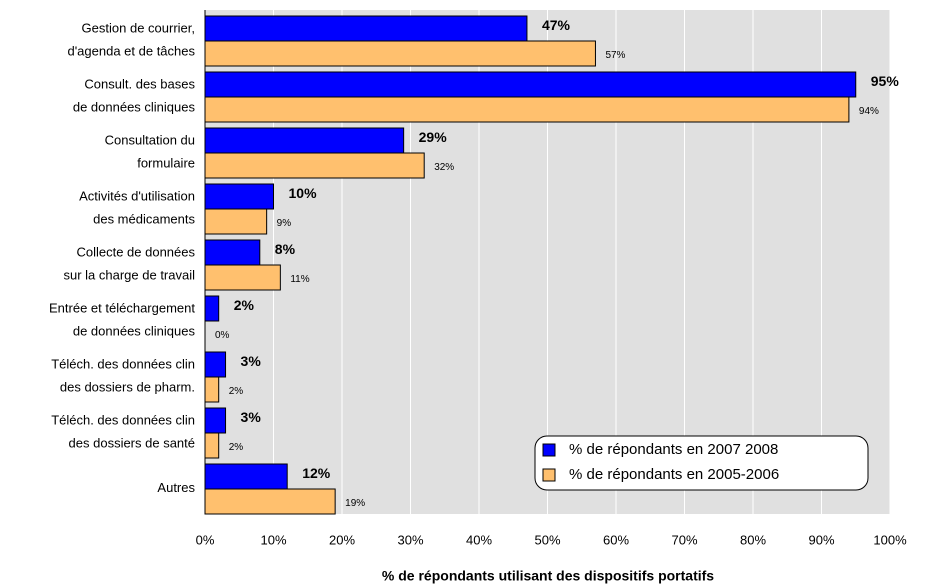  I want to click on x-tick-label: 30%, so click(410, 539).